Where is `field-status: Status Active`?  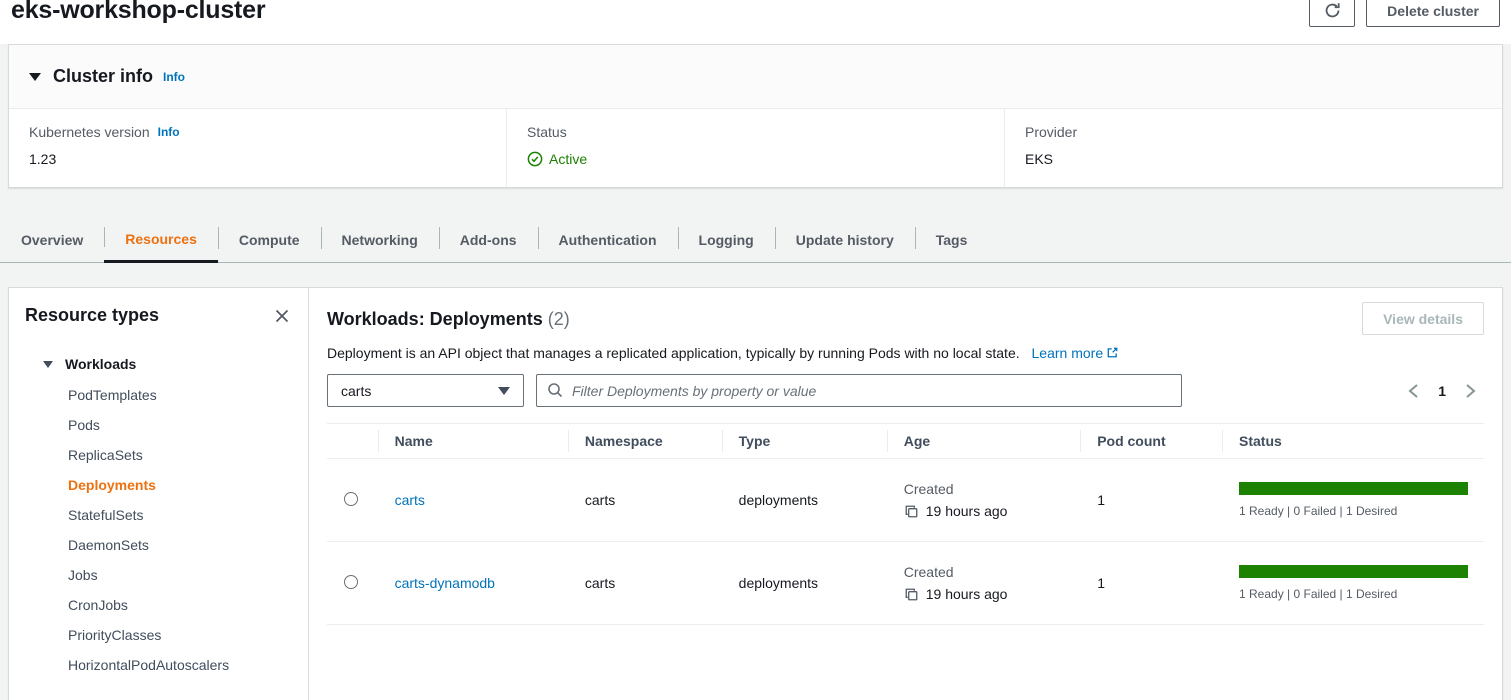
field-status: Status Active is located at coordinates (755, 148).